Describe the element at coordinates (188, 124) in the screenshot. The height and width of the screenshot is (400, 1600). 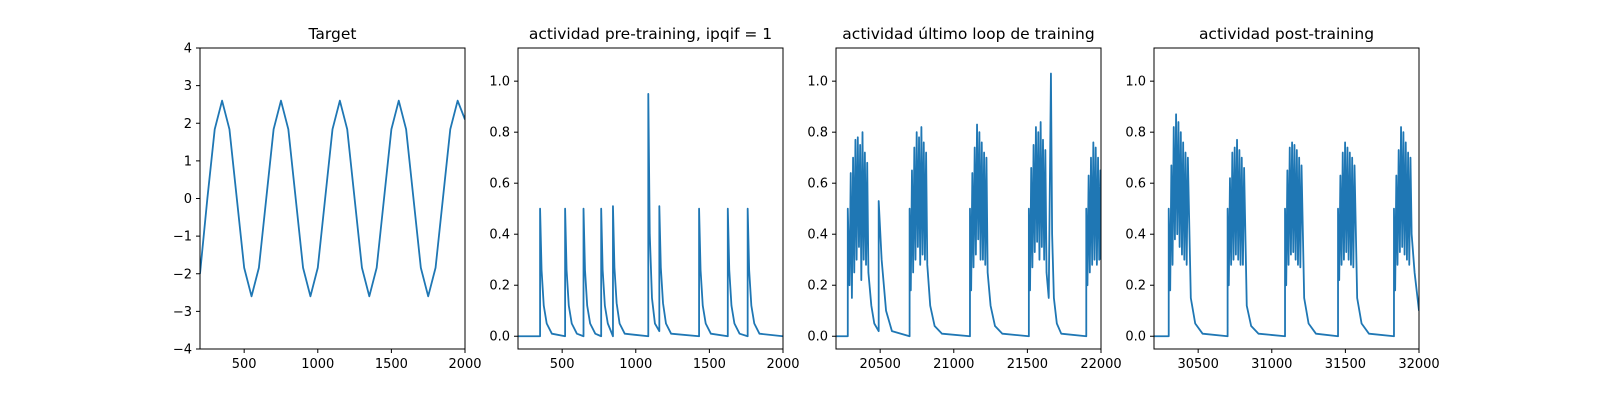
I see `y-tick-label: 2` at that location.